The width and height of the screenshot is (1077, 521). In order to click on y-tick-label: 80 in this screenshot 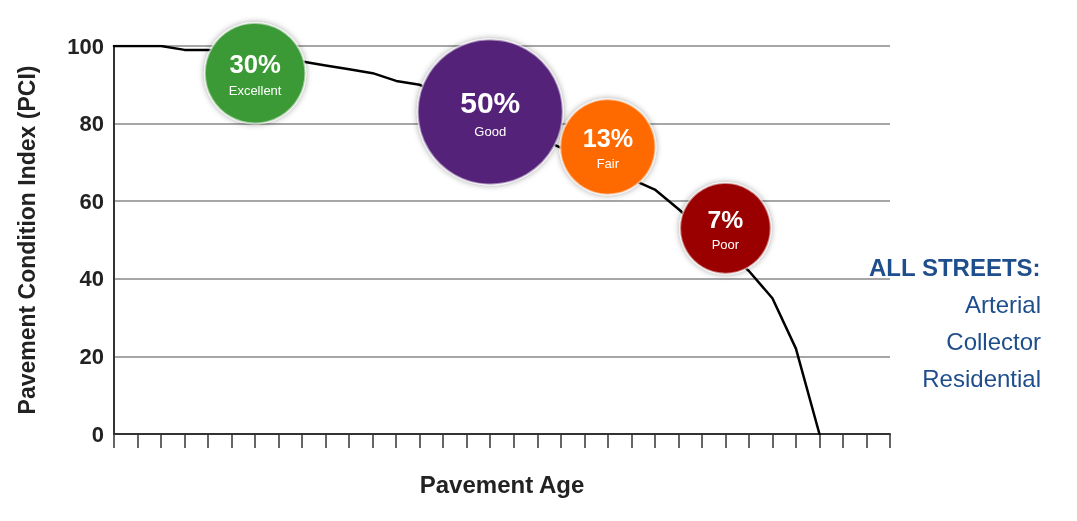, I will do `click(91, 124)`.